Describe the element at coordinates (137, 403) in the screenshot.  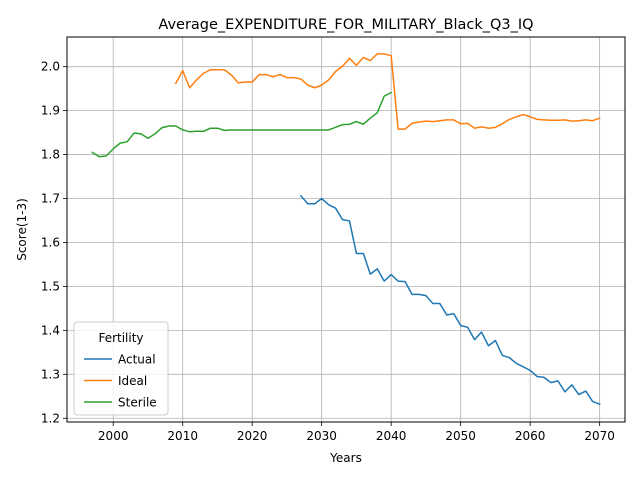
I see `legend-label-sterile: Sterile` at that location.